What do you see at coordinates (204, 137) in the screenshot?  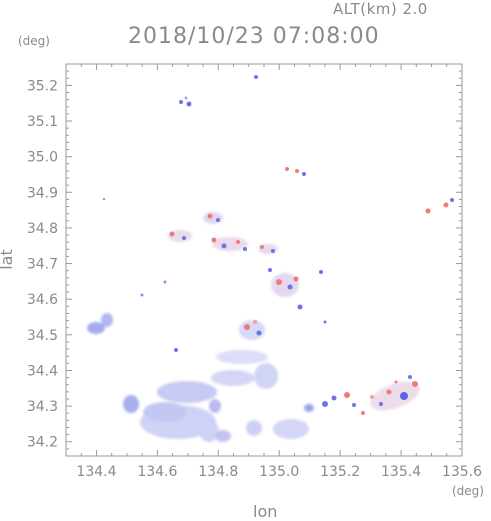 I see `echo-cluster-north` at bounding box center [204, 137].